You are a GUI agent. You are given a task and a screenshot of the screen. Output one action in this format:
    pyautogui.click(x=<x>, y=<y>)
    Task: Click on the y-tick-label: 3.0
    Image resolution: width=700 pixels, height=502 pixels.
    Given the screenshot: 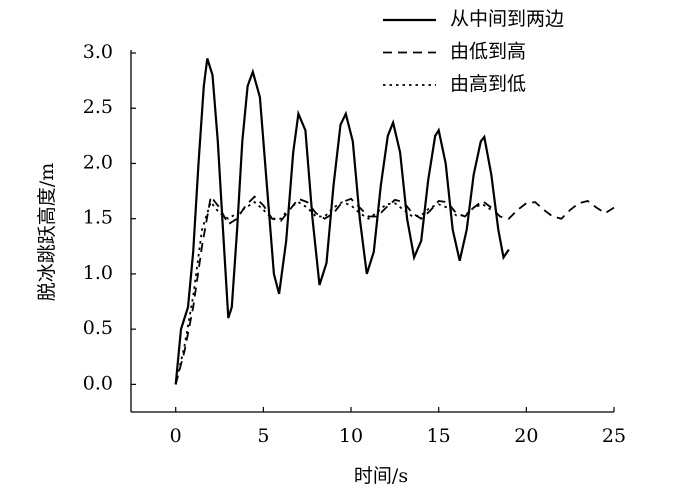 What is the action you would take?
    pyautogui.click(x=98, y=52)
    